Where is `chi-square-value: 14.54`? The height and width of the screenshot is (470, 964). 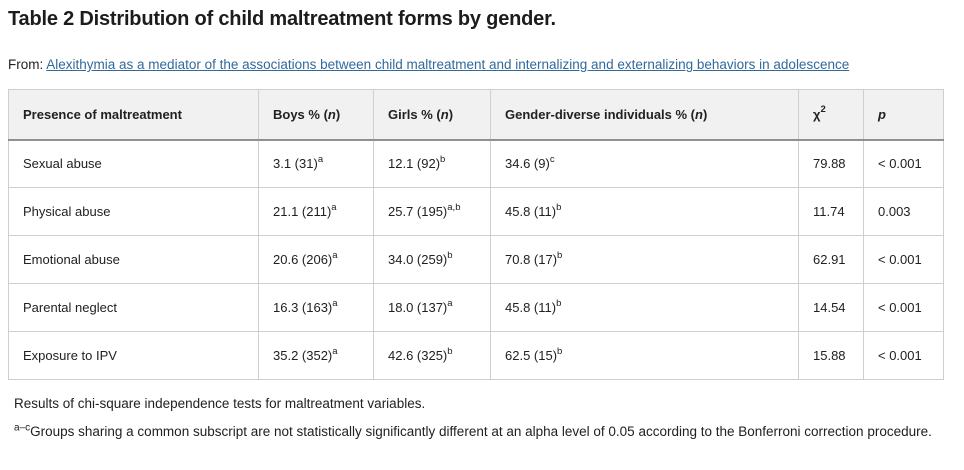 chi-square-value: 14.54 is located at coordinates (829, 307).